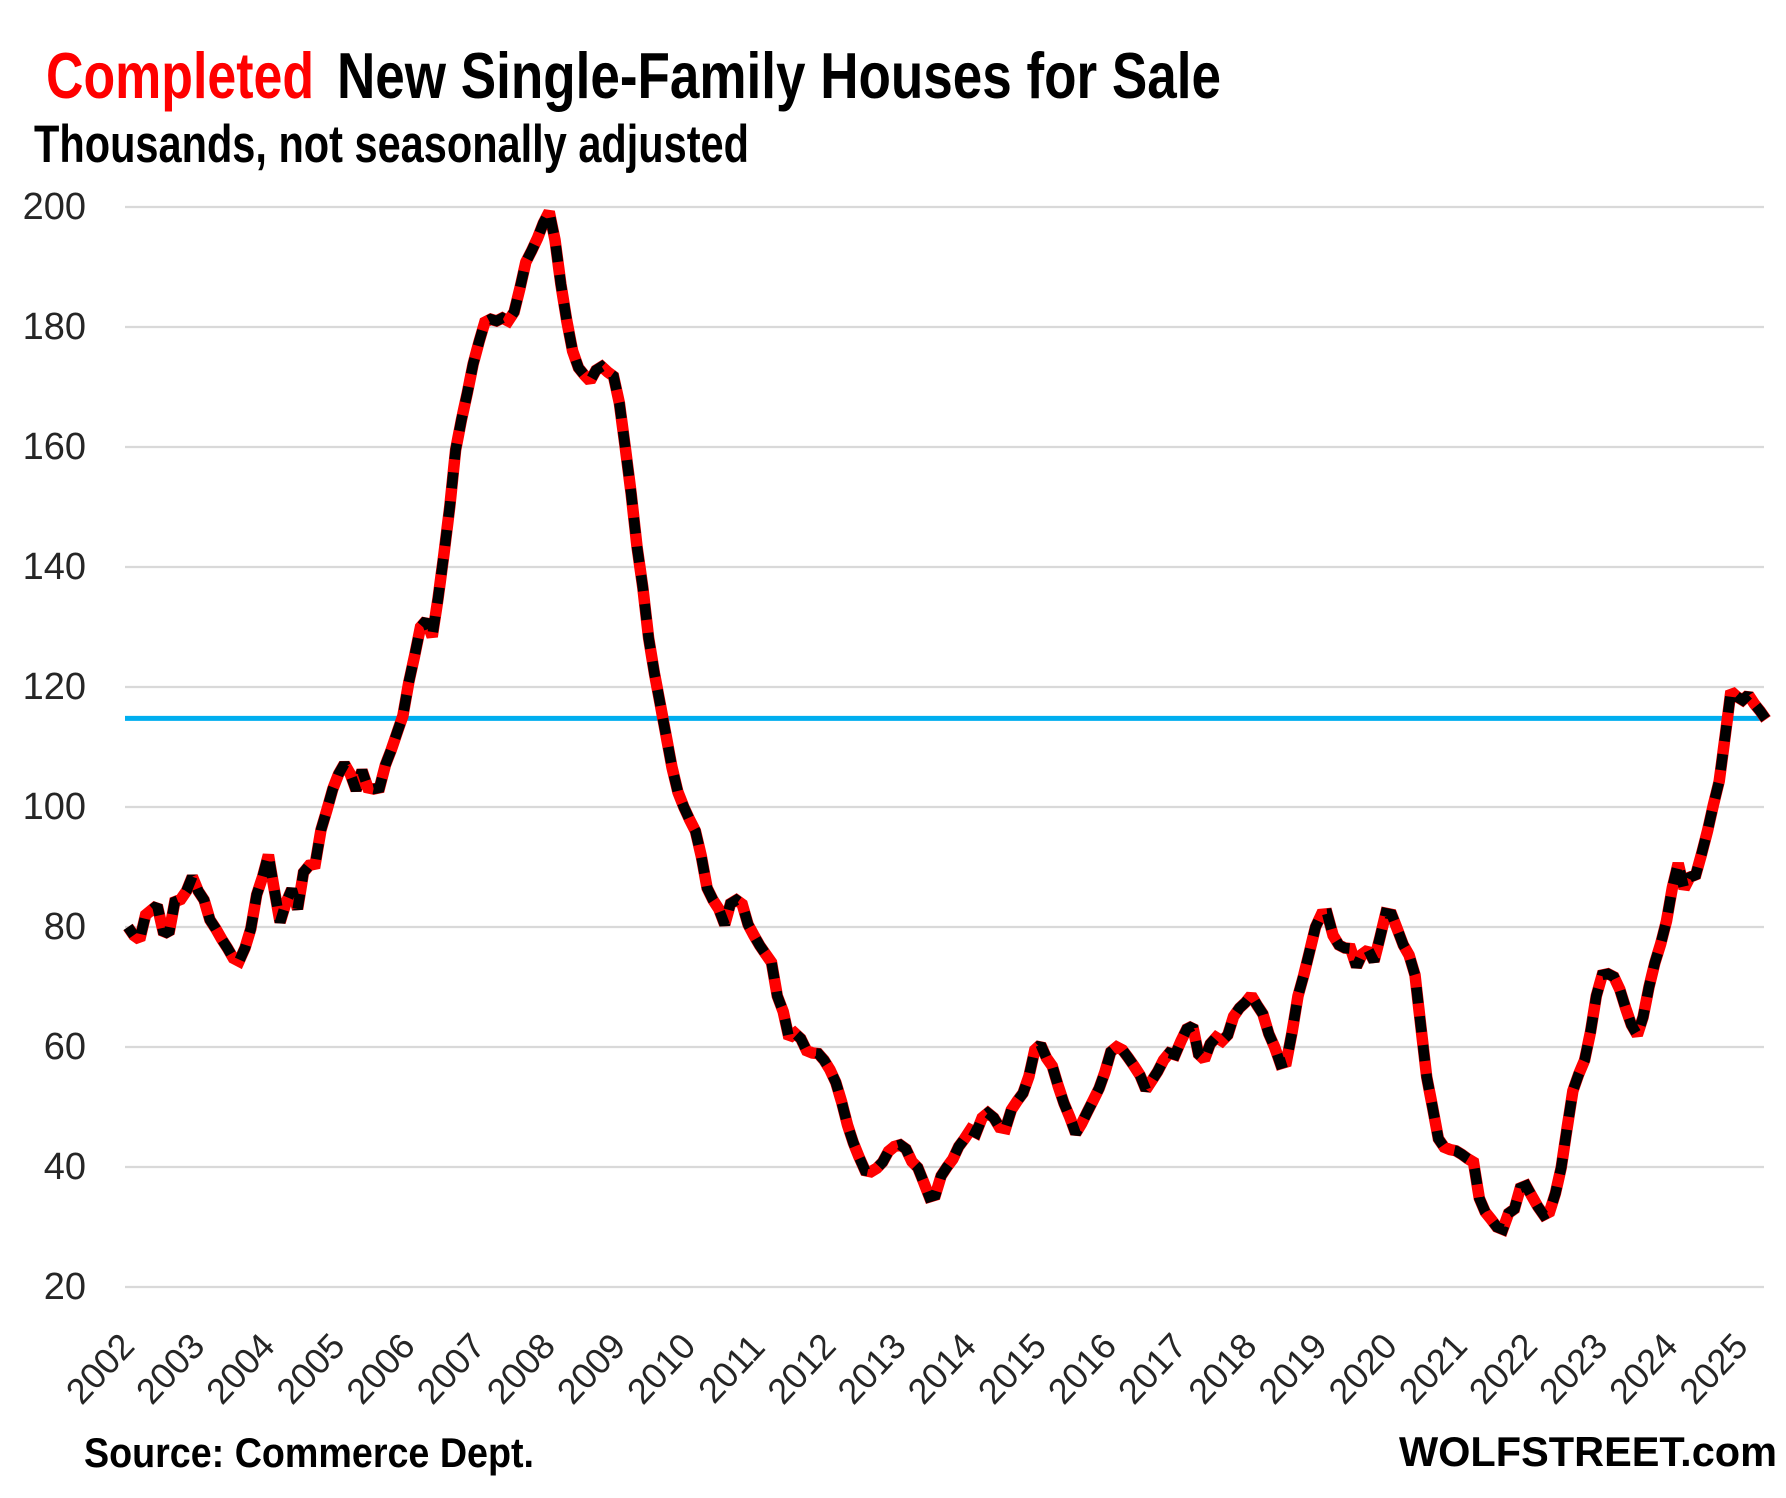 The image size is (1786, 1498). Describe the element at coordinates (54, 807) in the screenshot. I see `svg-text: 100` at that location.